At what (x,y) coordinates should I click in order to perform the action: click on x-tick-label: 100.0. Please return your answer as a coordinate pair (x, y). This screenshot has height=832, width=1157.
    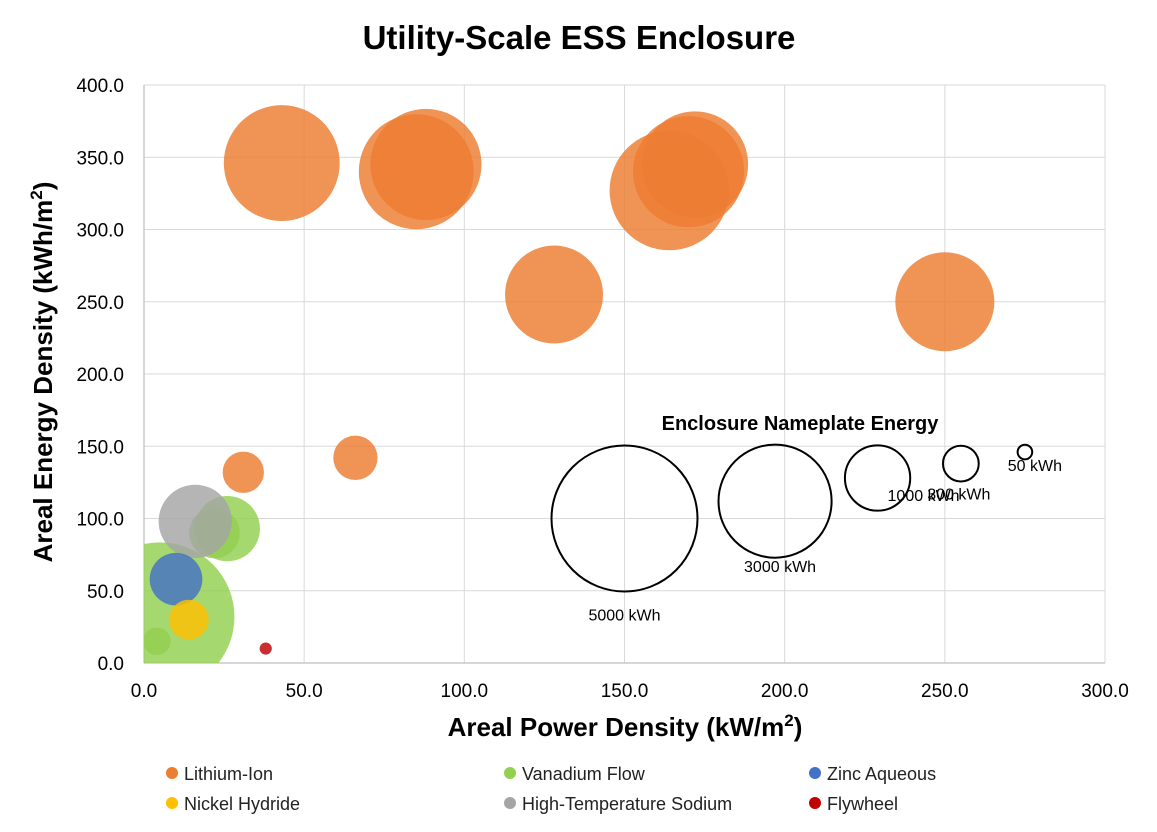
    Looking at the image, I should click on (465, 691).